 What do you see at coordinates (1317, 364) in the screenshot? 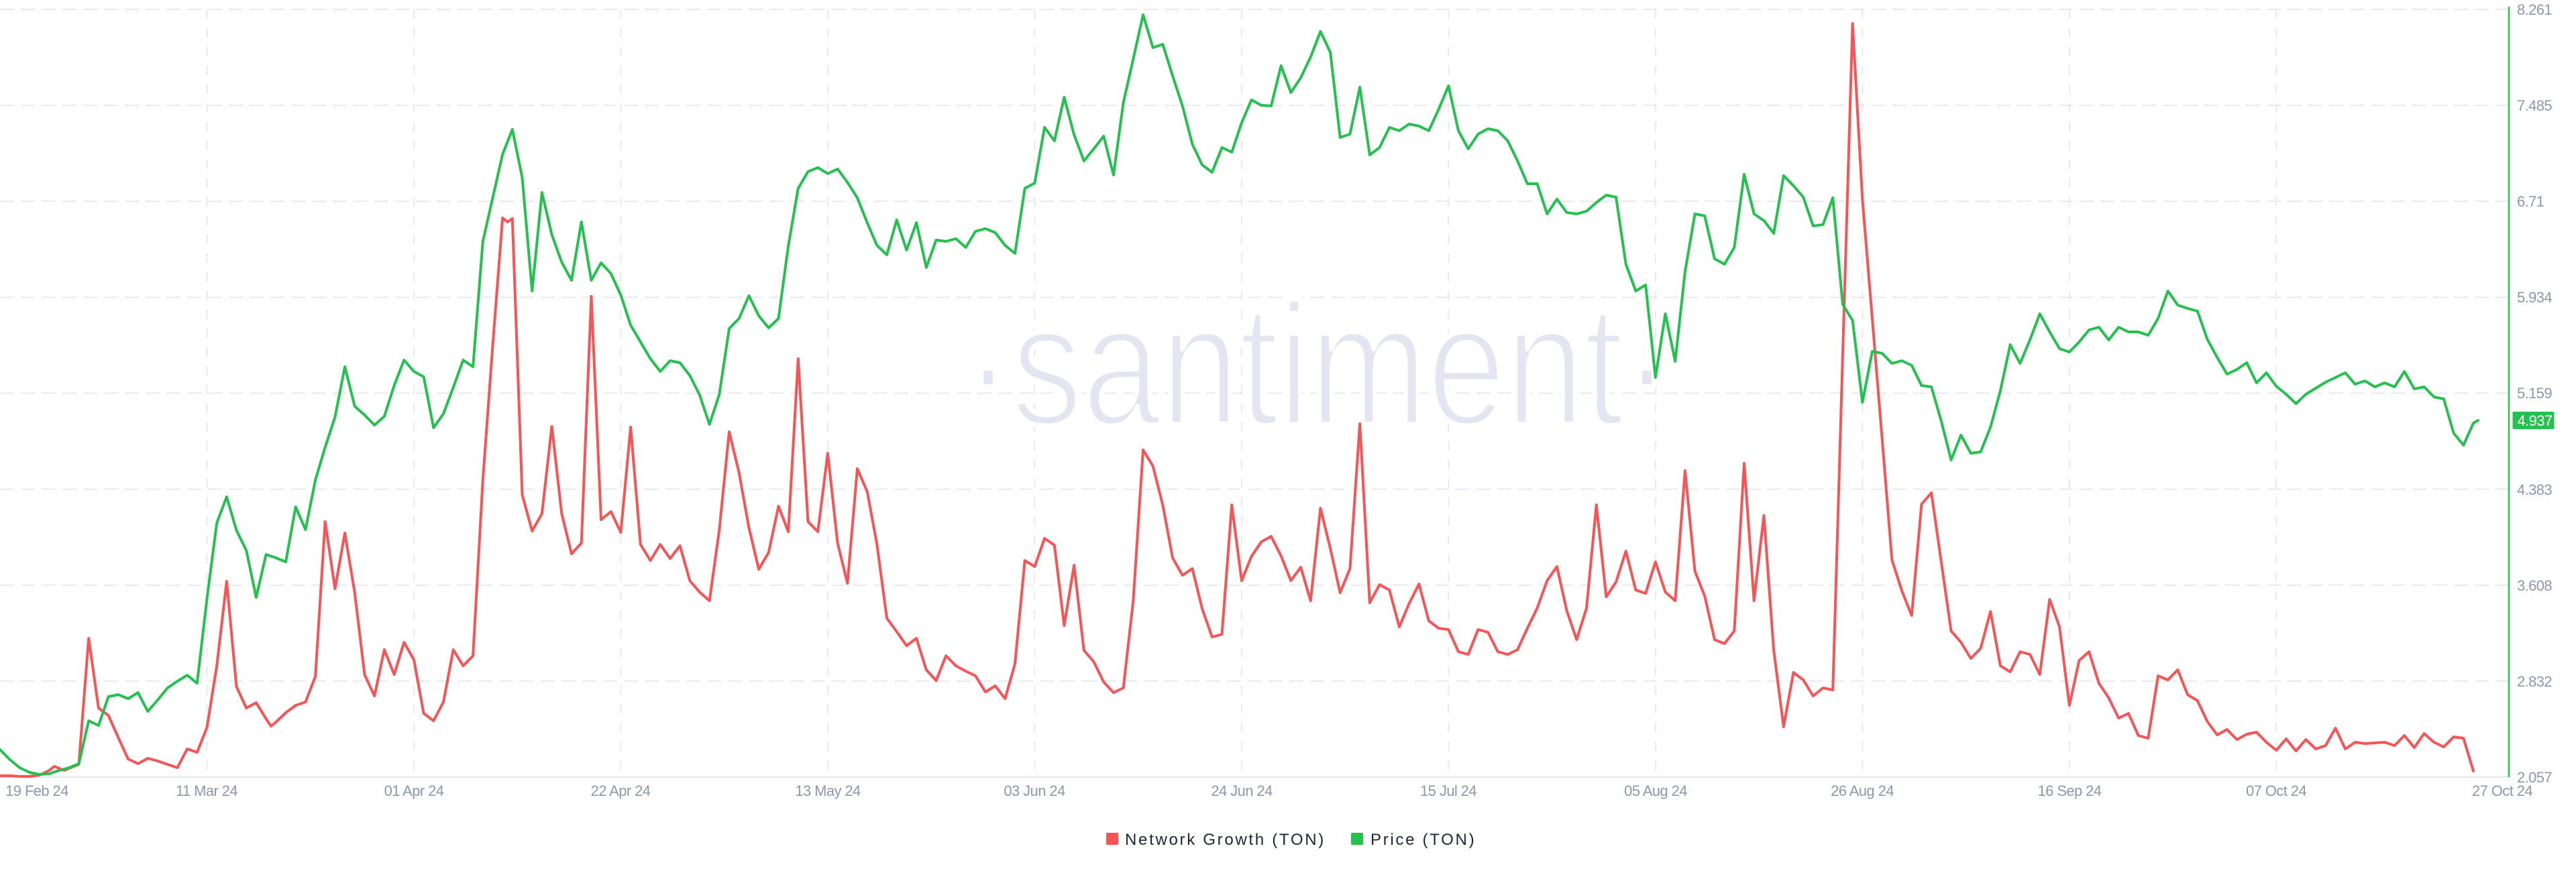
I see `svg-text: ·santiment·` at bounding box center [1317, 364].